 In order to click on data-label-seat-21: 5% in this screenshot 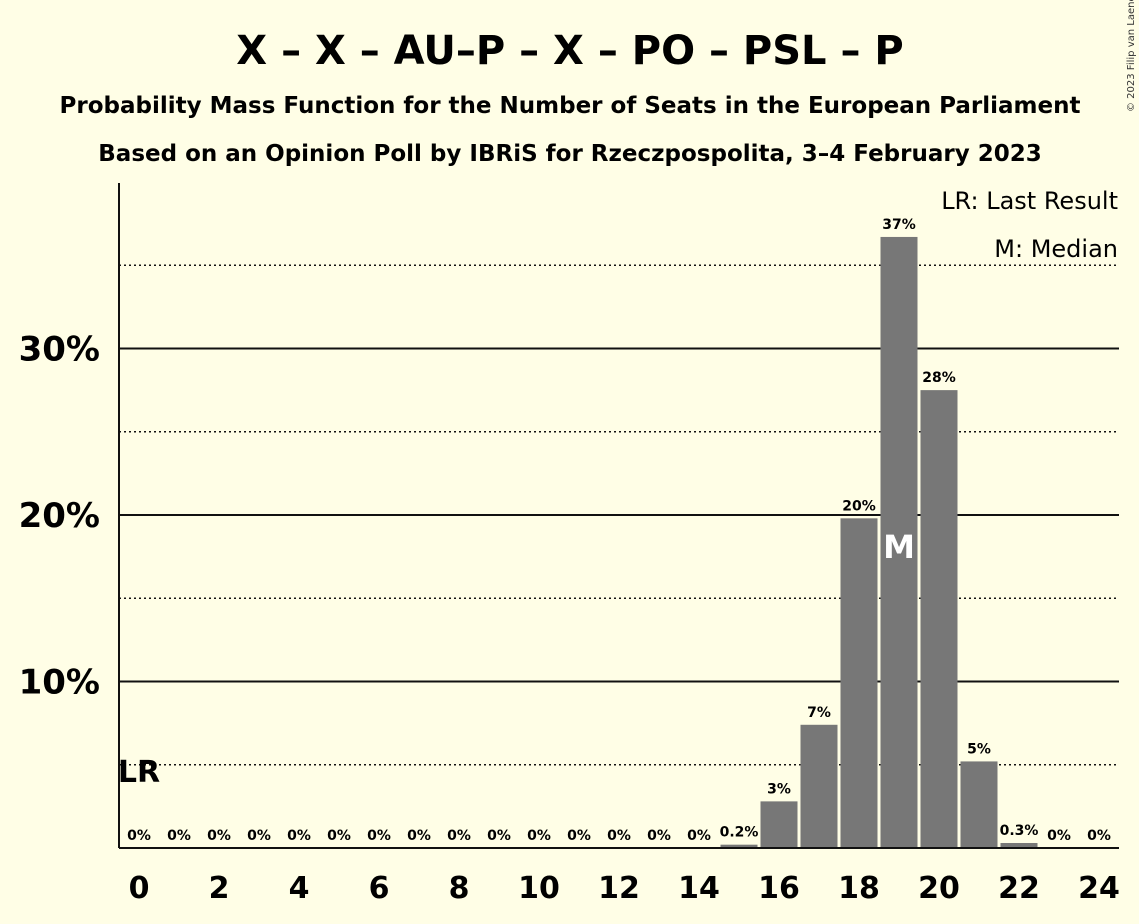, I will do `click(979, 749)`.